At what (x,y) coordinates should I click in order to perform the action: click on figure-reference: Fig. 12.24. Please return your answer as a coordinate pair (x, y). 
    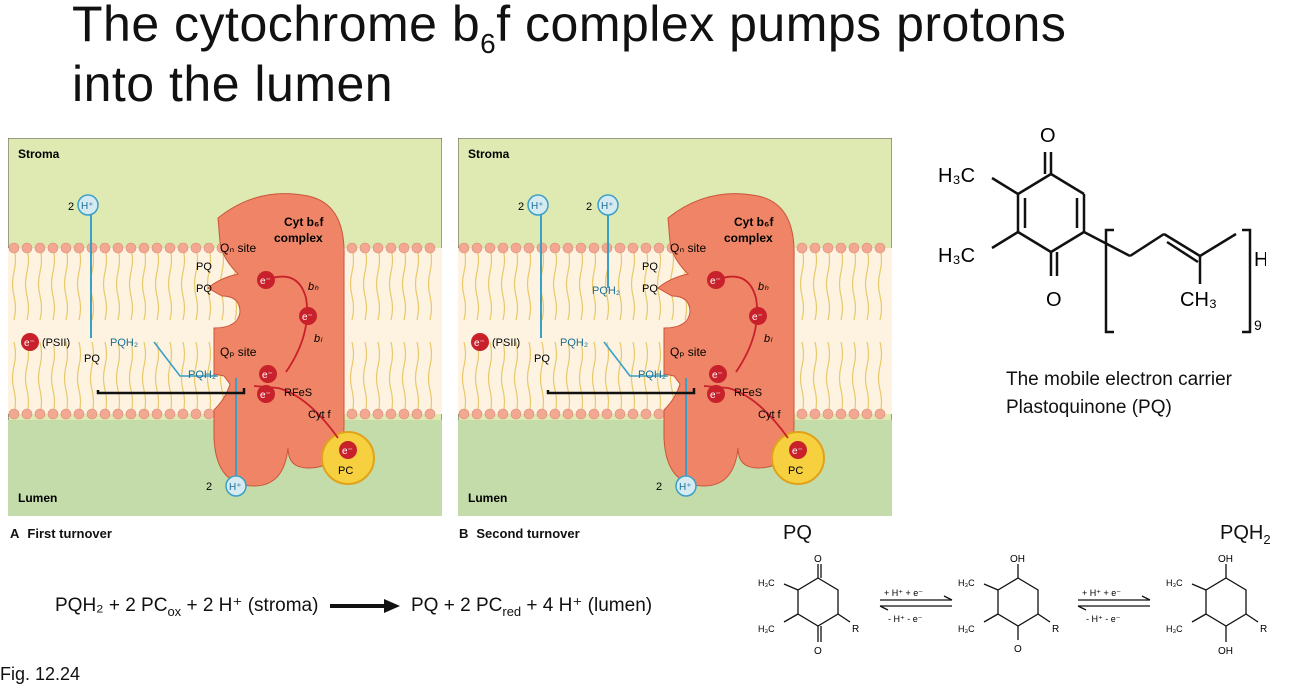
    Looking at the image, I should click on (40, 674).